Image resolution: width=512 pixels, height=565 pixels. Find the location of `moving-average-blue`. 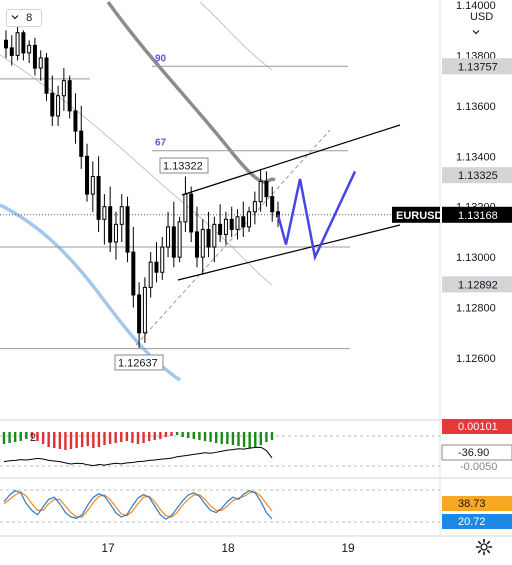

moving-average-blue is located at coordinates (90, 292).